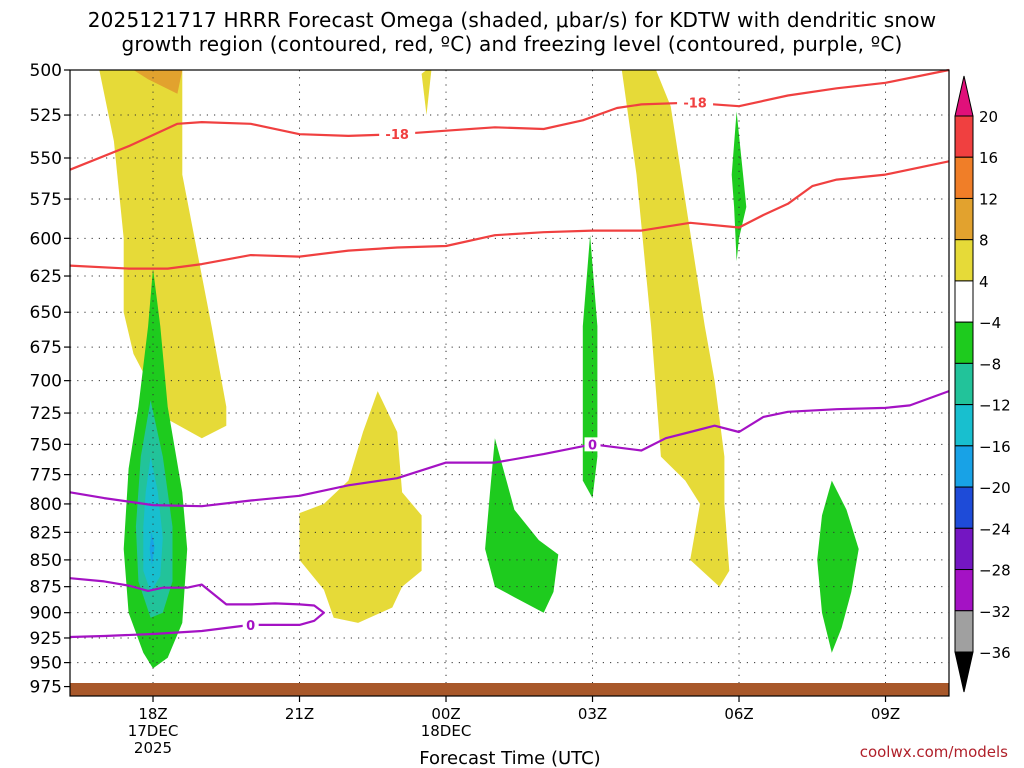  Describe the element at coordinates (933, 752) in the screenshot. I see `source-credit: coolwx.com/models` at that location.